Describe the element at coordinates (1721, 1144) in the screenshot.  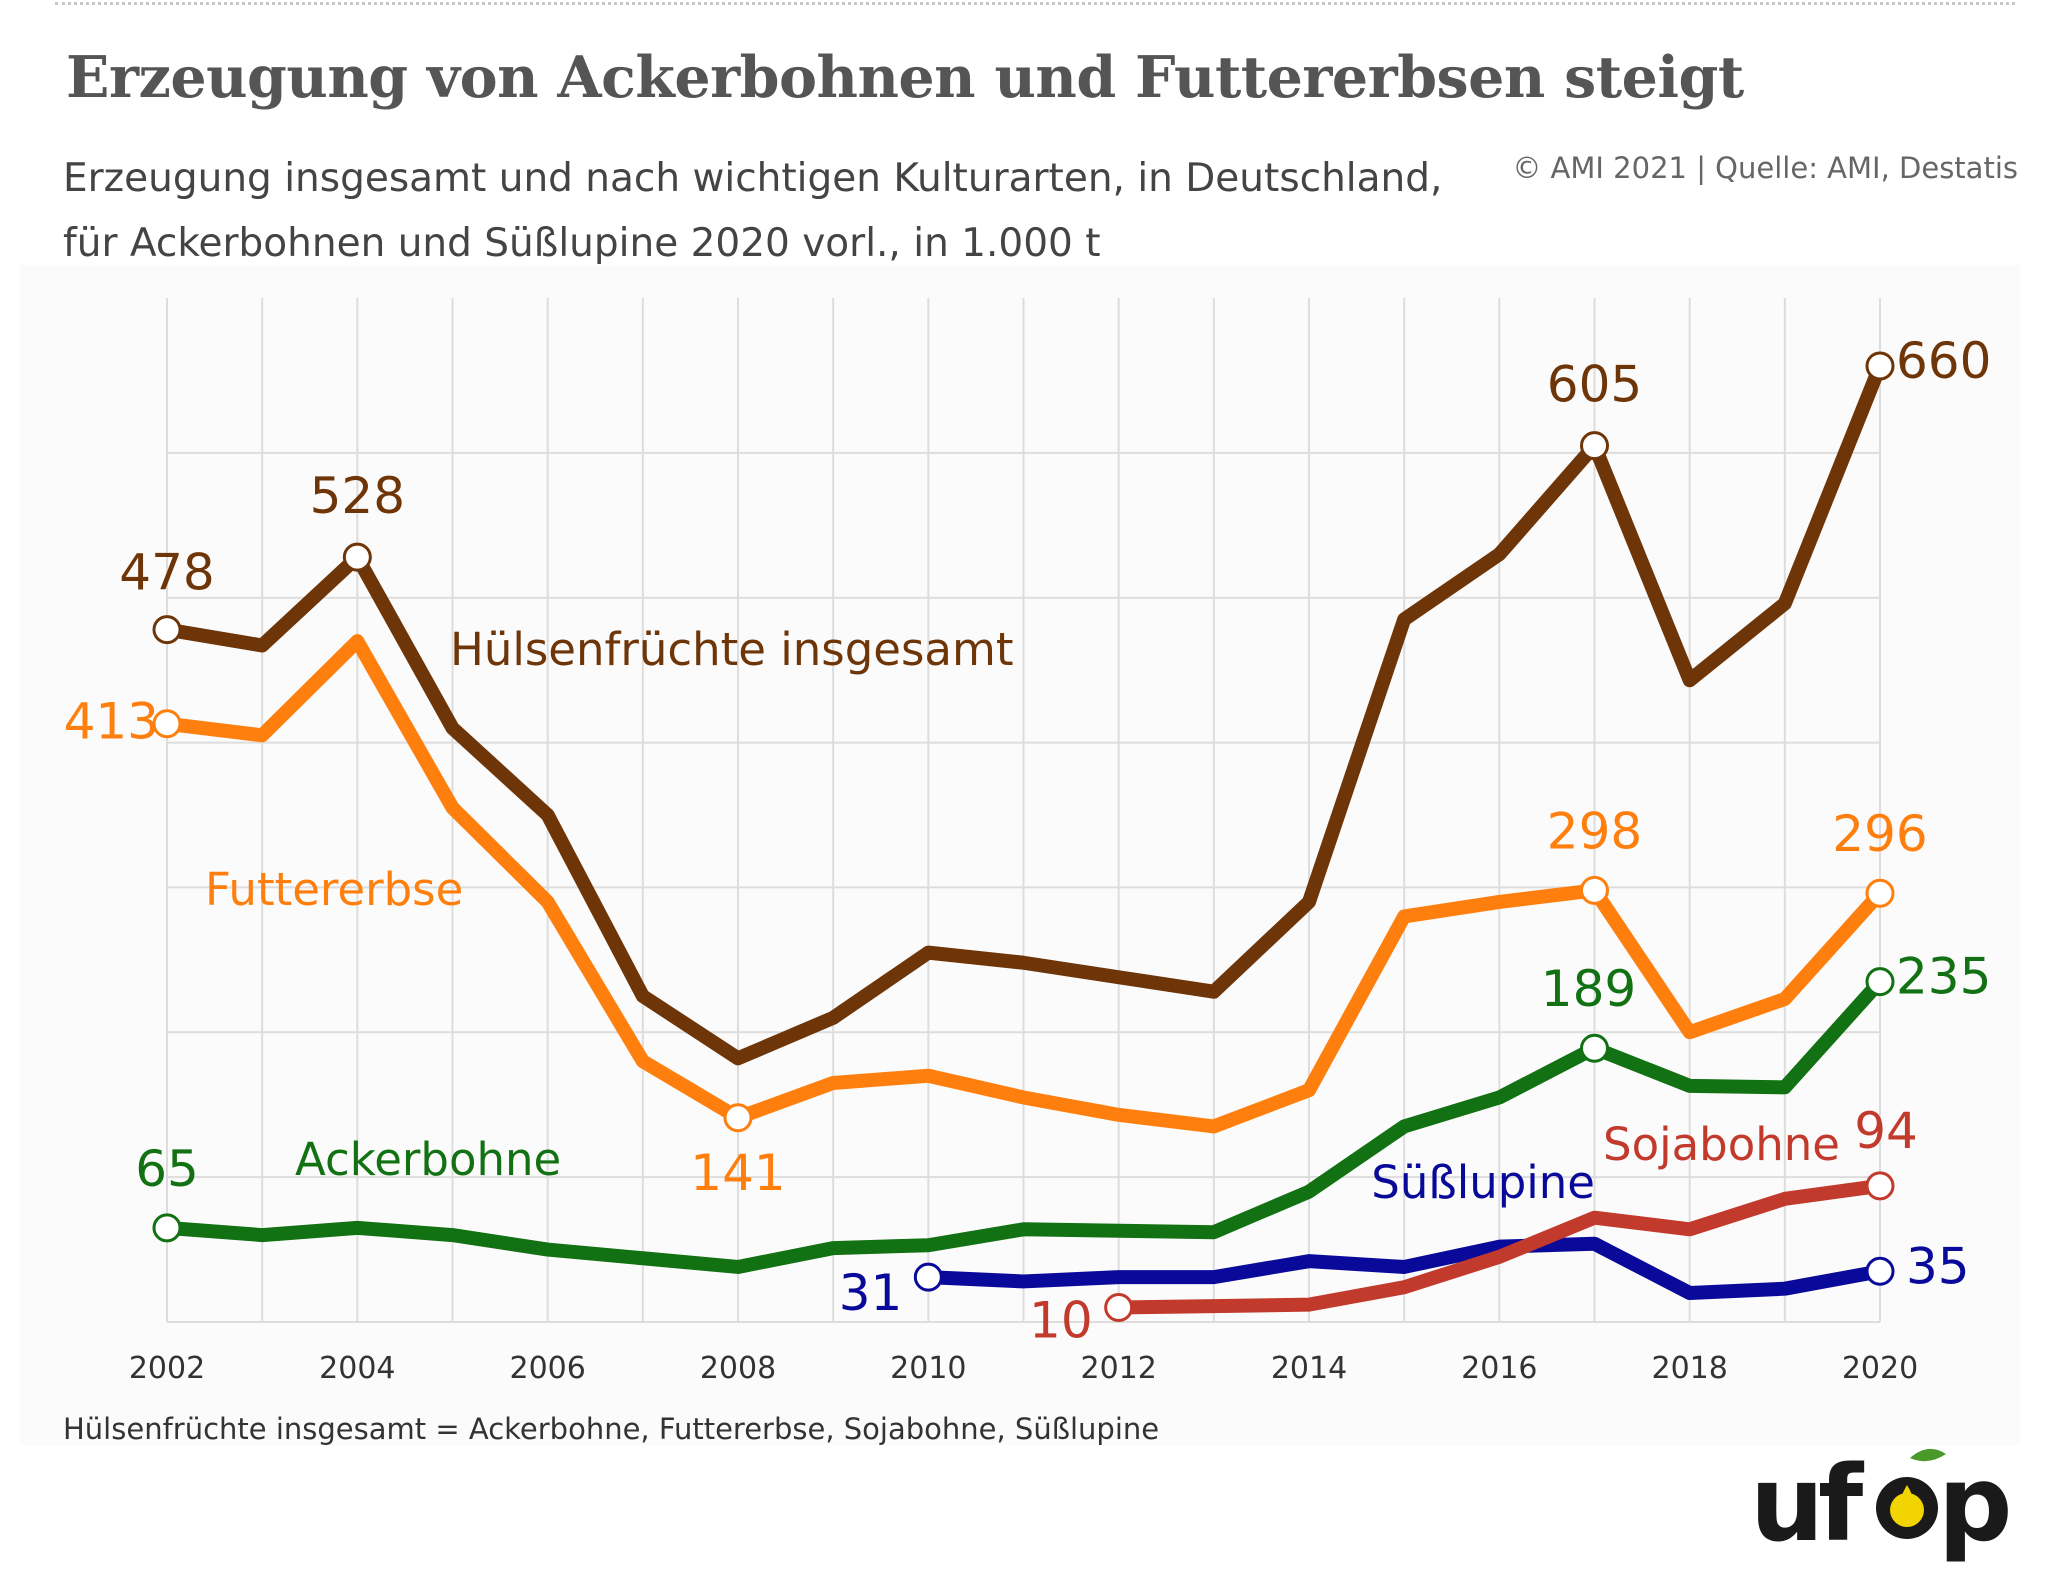
I see `series-name-label: Sojabohne` at that location.